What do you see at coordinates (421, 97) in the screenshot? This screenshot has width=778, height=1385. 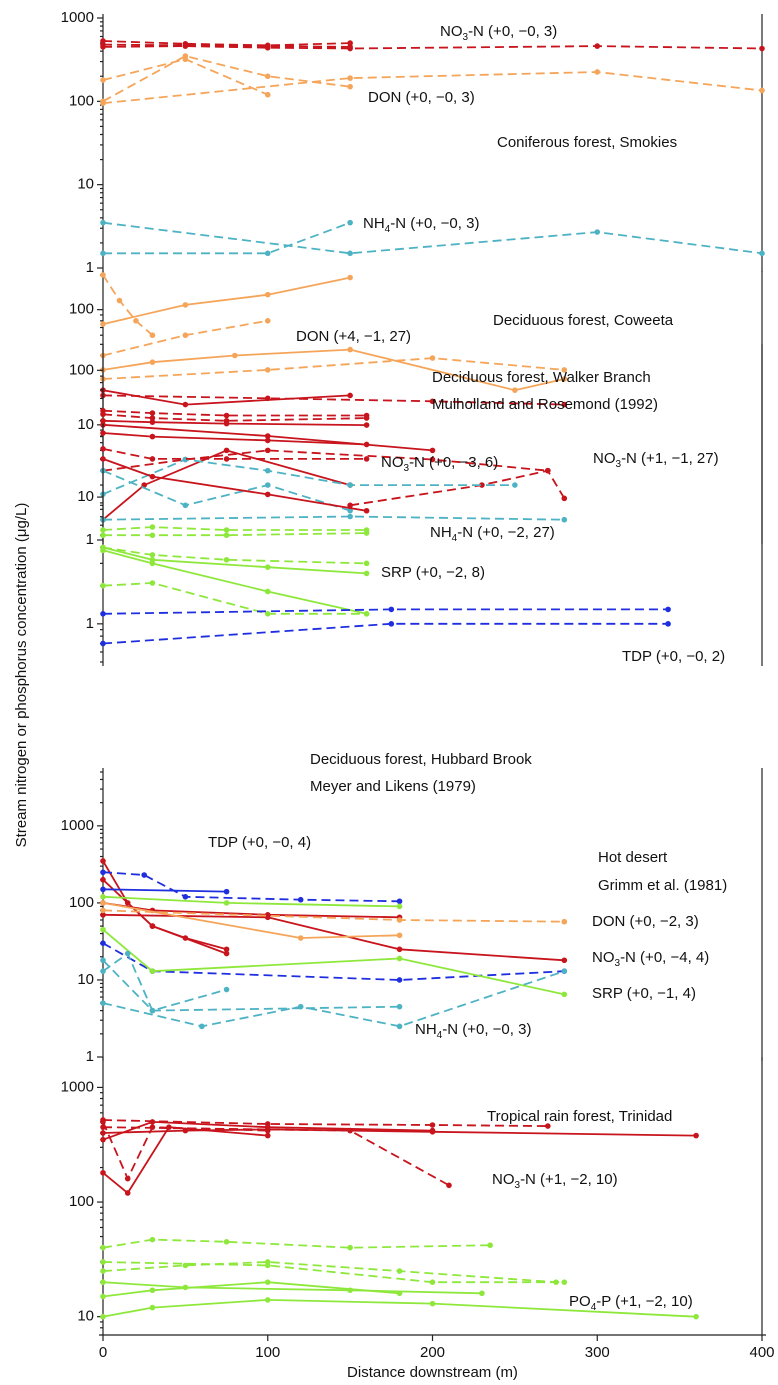 I see `annotation-text: DON (+0, −0, 3)` at bounding box center [421, 97].